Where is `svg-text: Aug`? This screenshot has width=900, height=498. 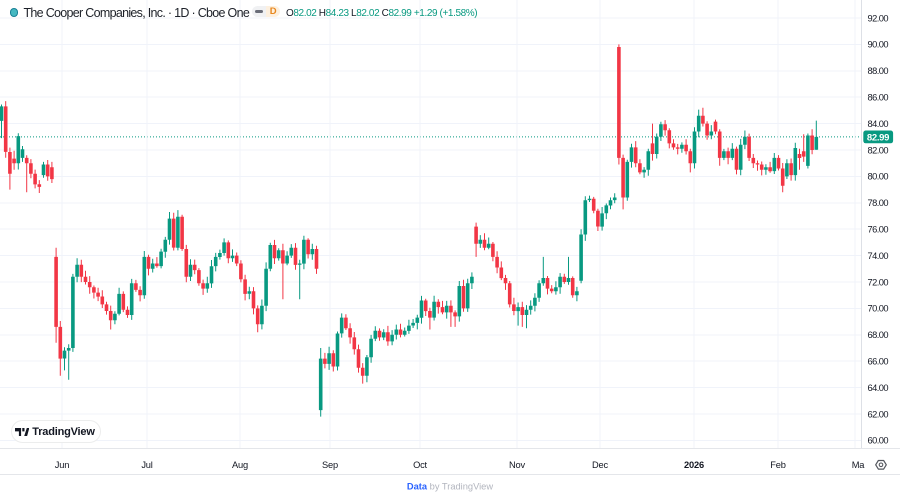
svg-text: Aug is located at coordinates (240, 465).